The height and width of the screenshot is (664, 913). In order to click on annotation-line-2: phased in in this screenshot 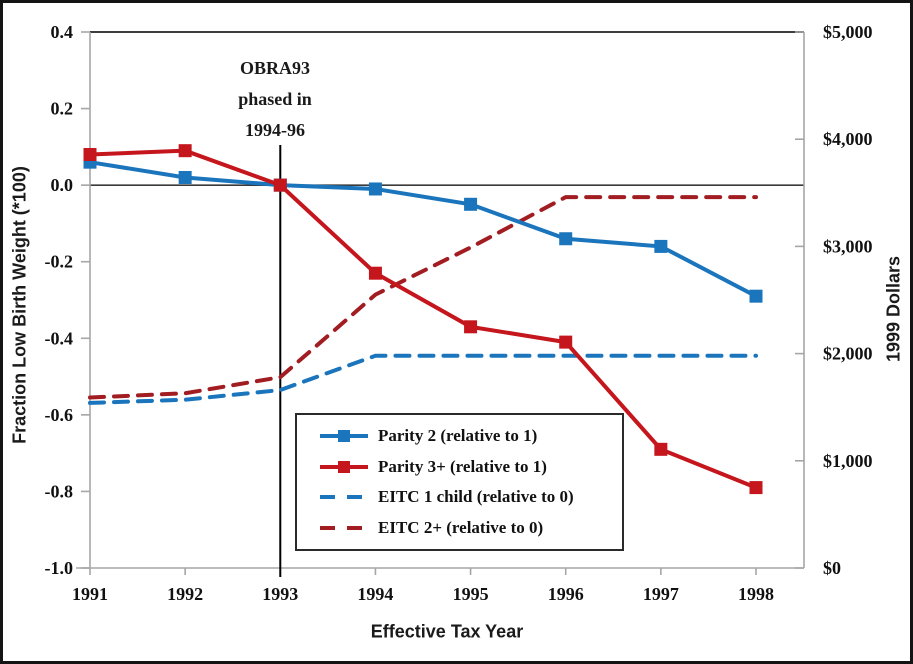, I will do `click(275, 99)`.